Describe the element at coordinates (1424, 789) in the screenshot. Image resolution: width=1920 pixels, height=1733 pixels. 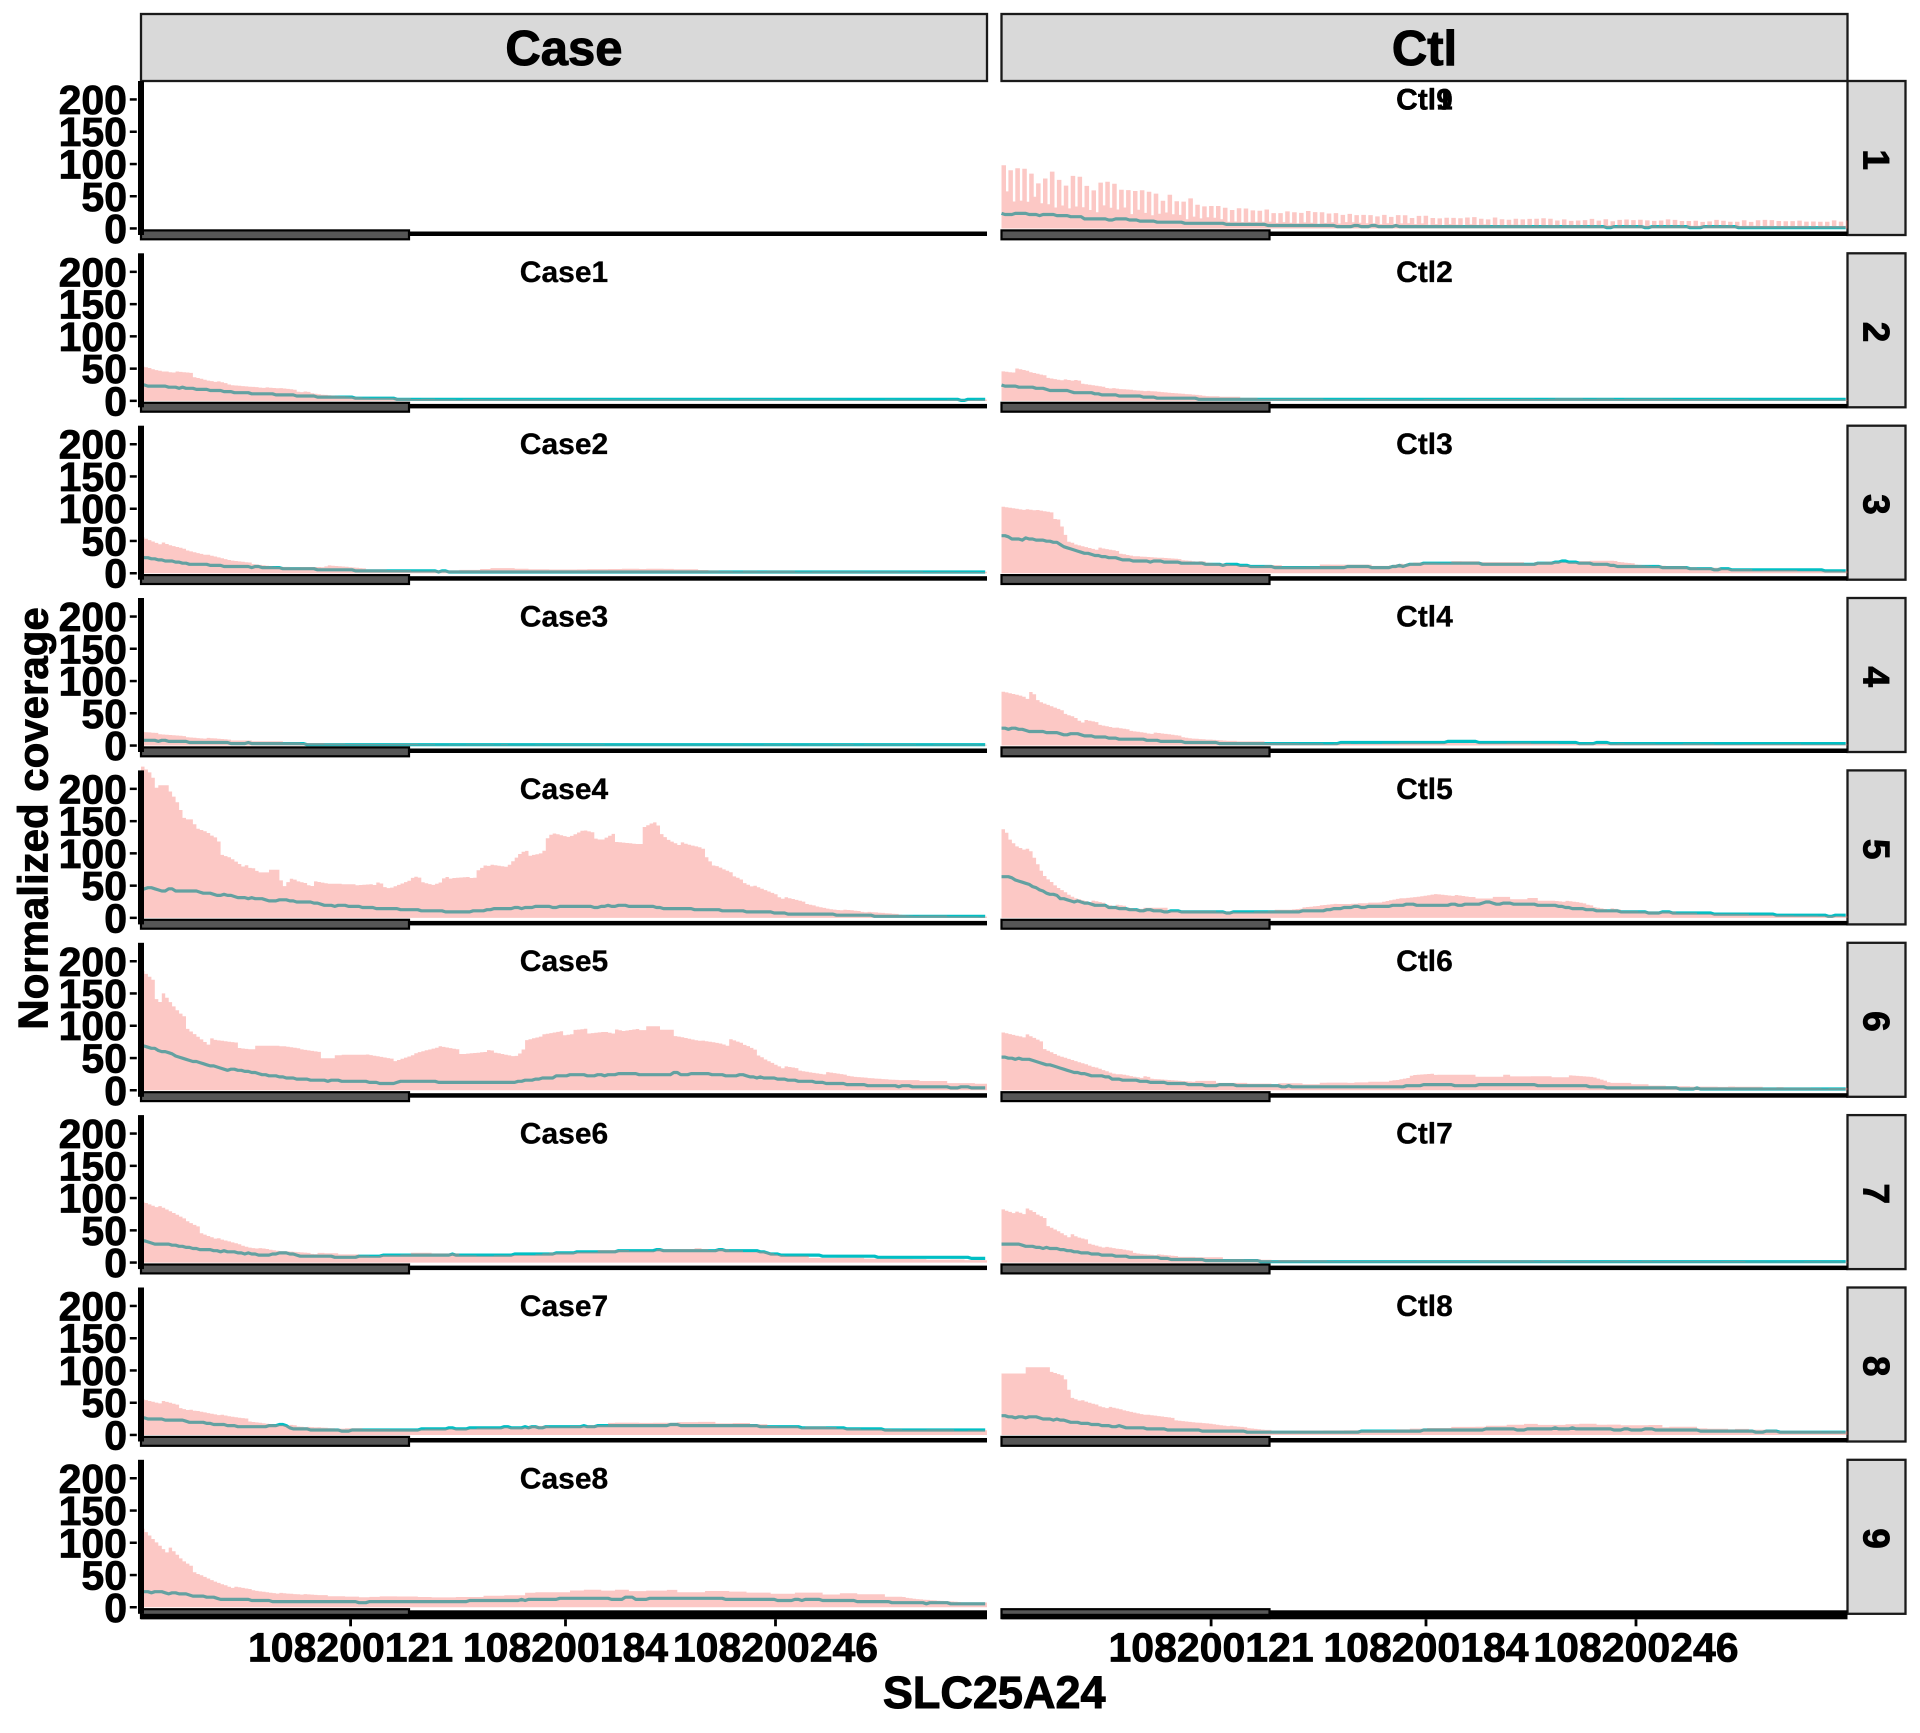
I see `svg-text: Ctl5` at that location.